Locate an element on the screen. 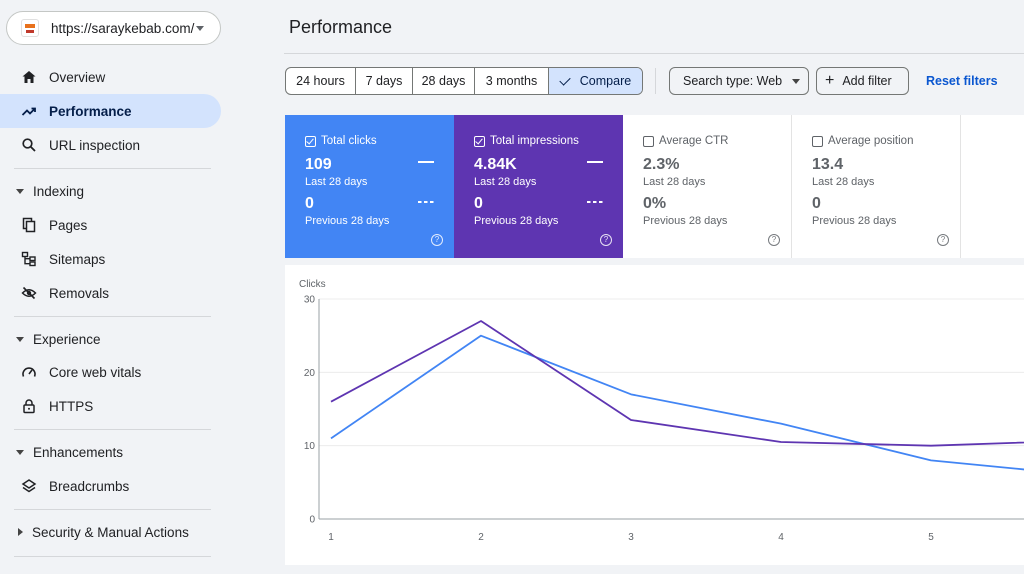  eye-off-icon is located at coordinates (29, 293).